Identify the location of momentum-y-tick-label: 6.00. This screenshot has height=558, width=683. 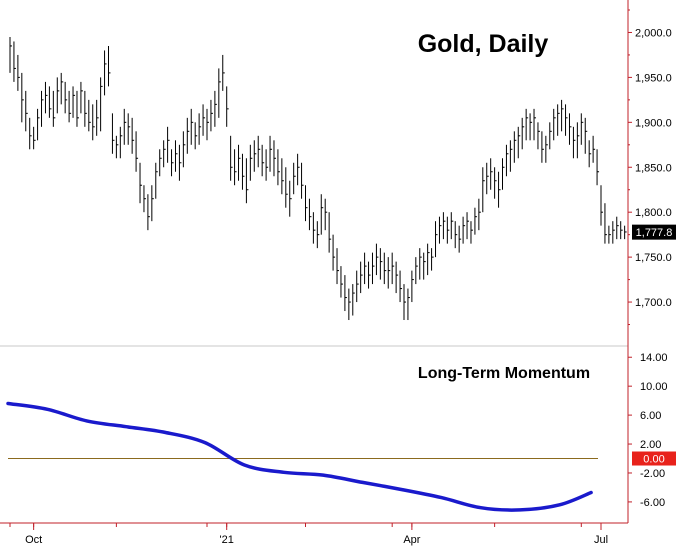
(650, 416).